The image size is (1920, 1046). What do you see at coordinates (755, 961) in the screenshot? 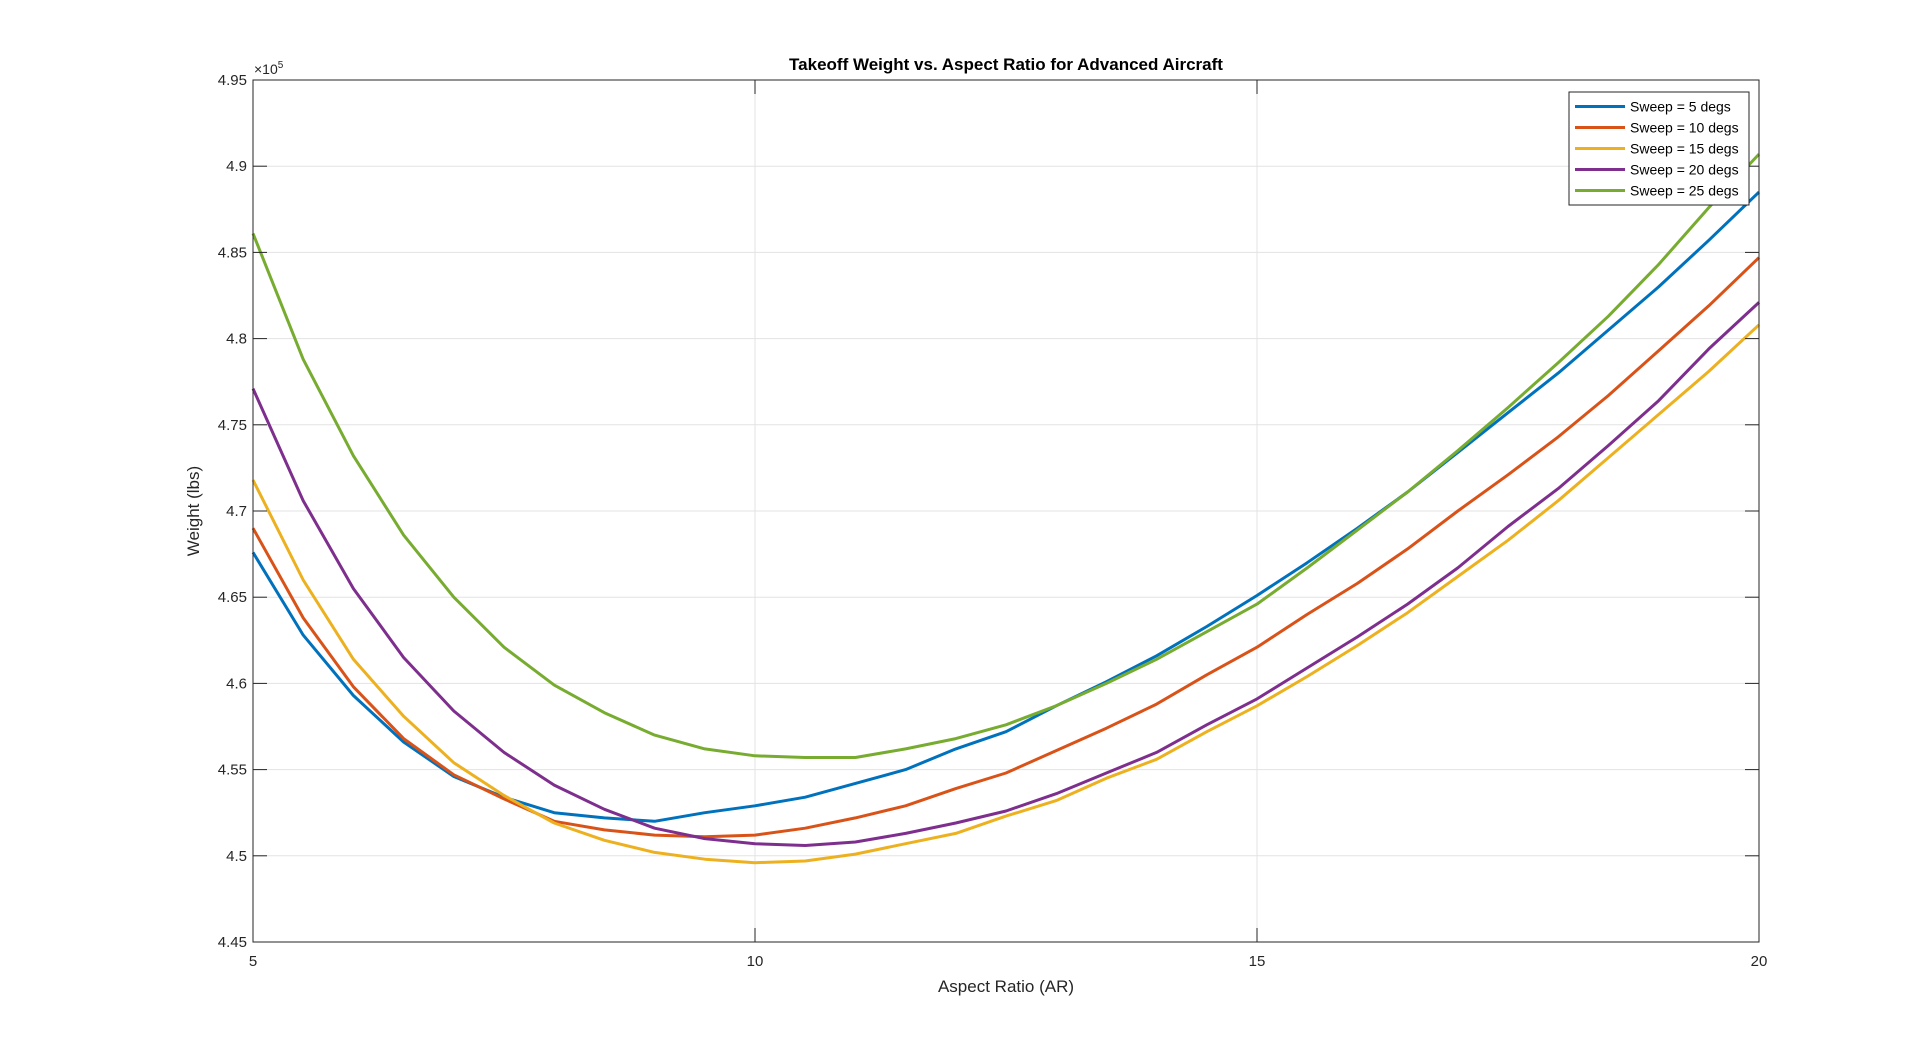
I see `x-tick-label: 10` at bounding box center [755, 961].